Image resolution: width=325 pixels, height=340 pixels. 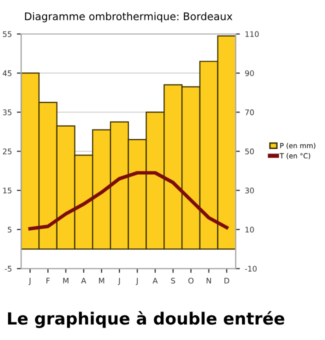 What do you see at coordinates (128, 200) in the screenshot?
I see `line-series` at bounding box center [128, 200].